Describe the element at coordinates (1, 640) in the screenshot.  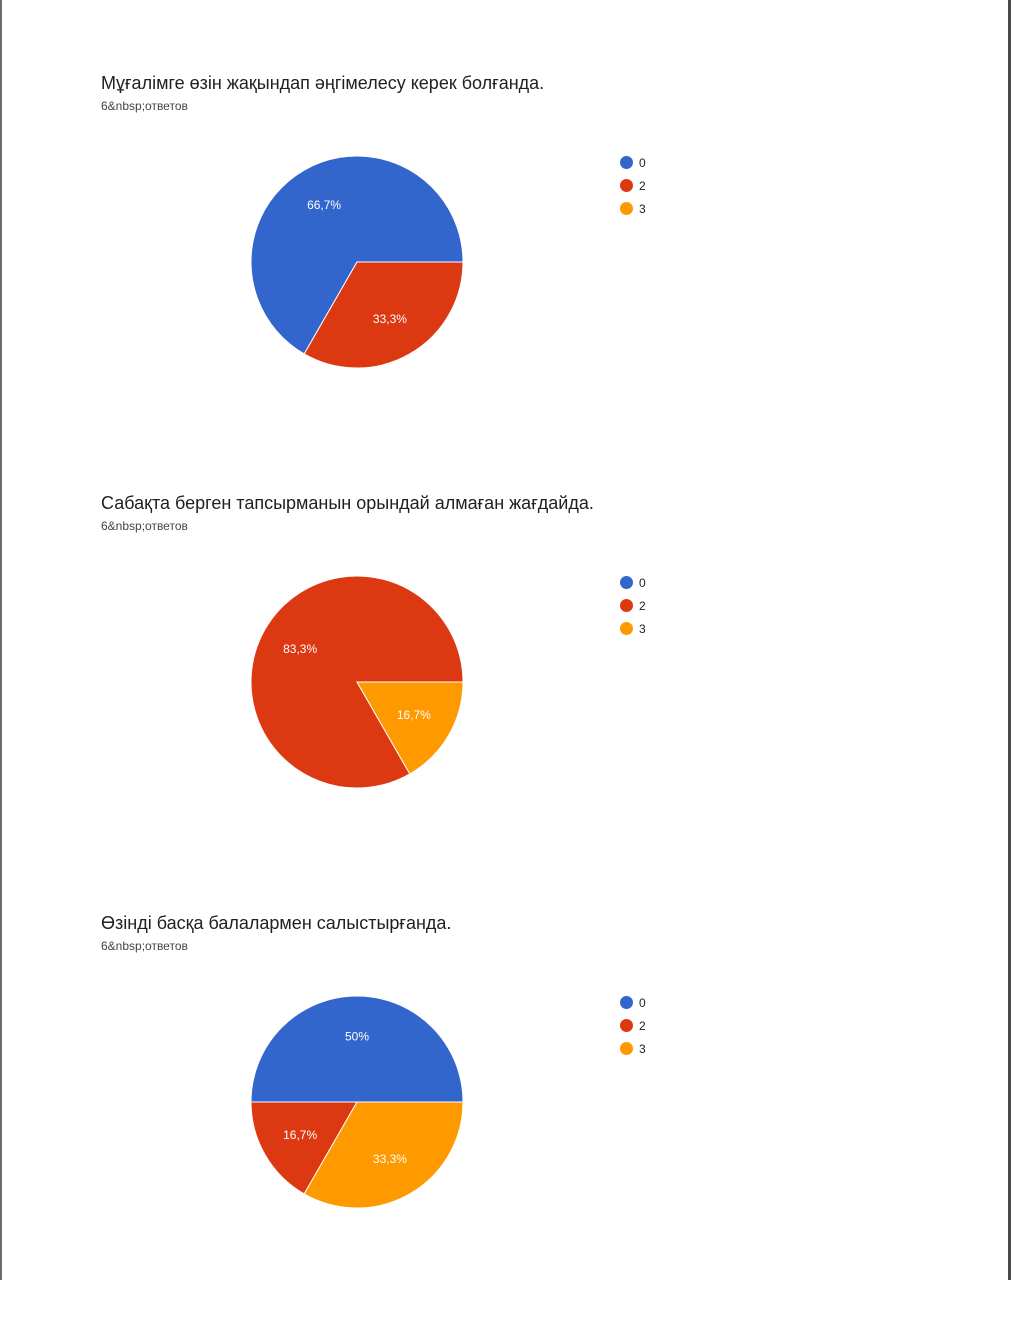
I see `page-edge-left` at that location.